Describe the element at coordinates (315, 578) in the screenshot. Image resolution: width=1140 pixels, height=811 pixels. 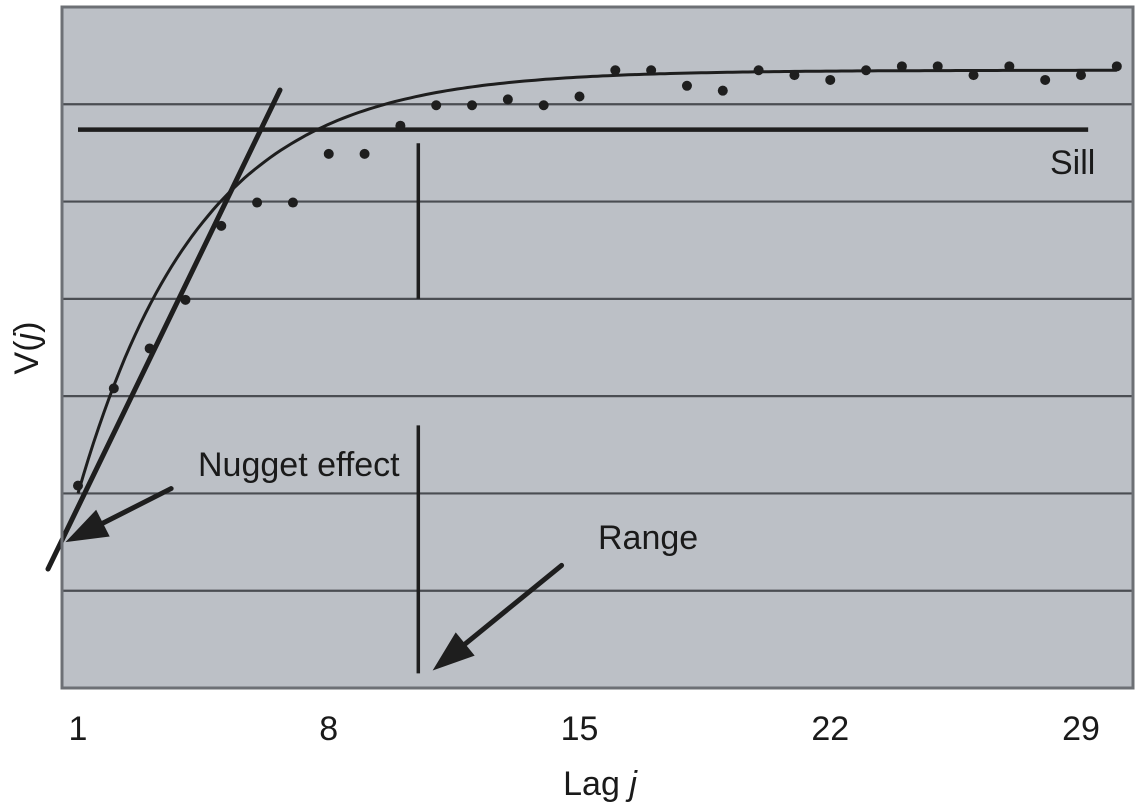
I see `annotation-arrows` at that location.